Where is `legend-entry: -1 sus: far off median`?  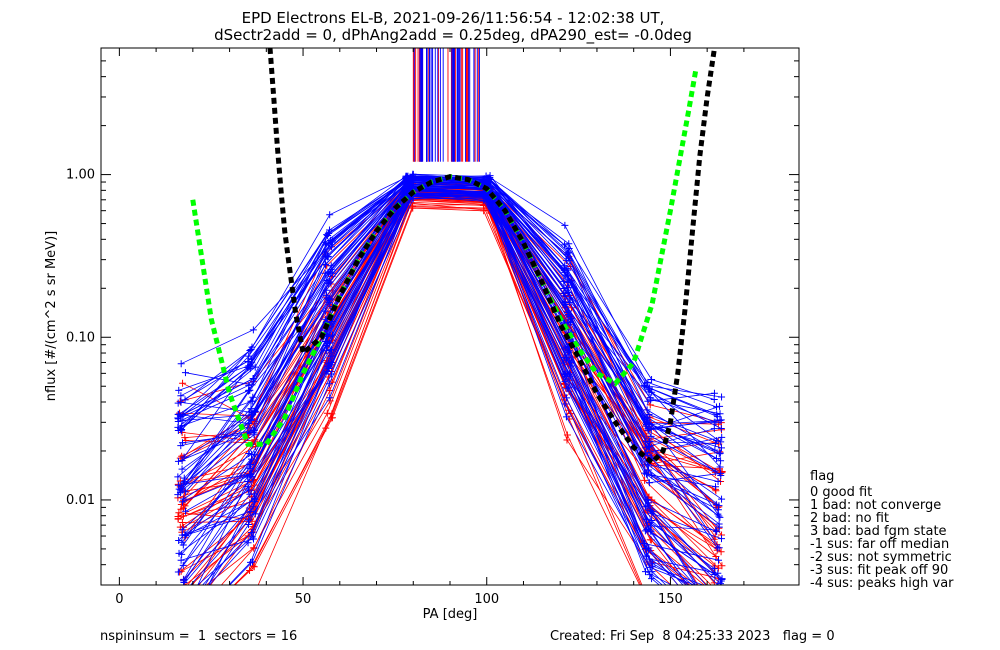
legend-entry: -1 sus: far off median is located at coordinates (879, 544).